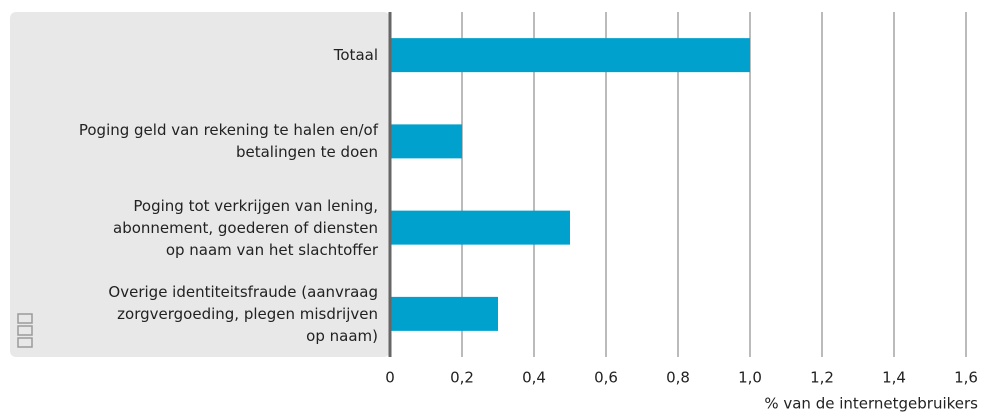 The image size is (981, 414). I want to click on x-tick-label: 0,8, so click(678, 378).